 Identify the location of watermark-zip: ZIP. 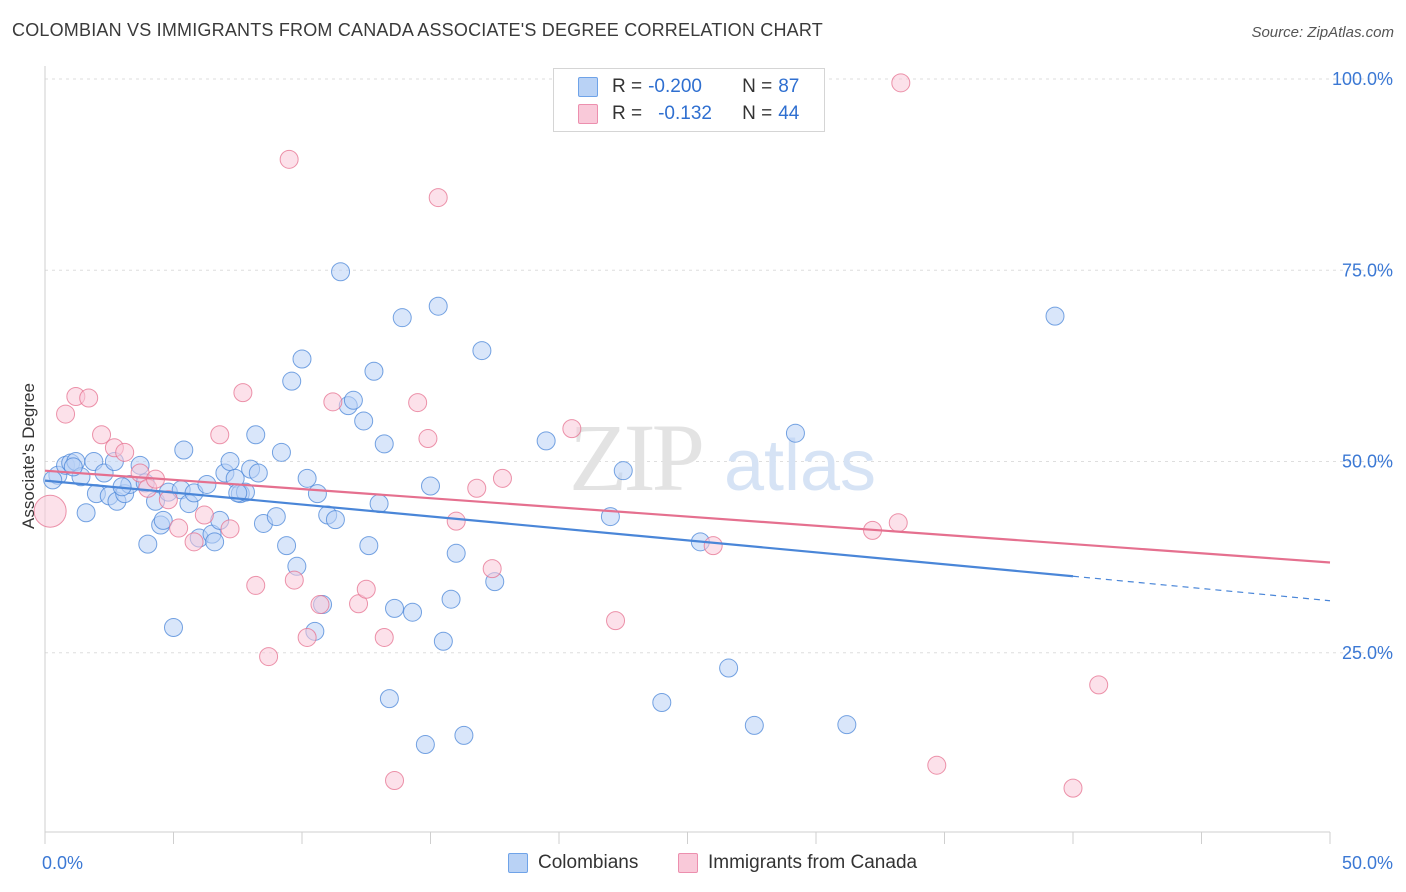
(635, 457).